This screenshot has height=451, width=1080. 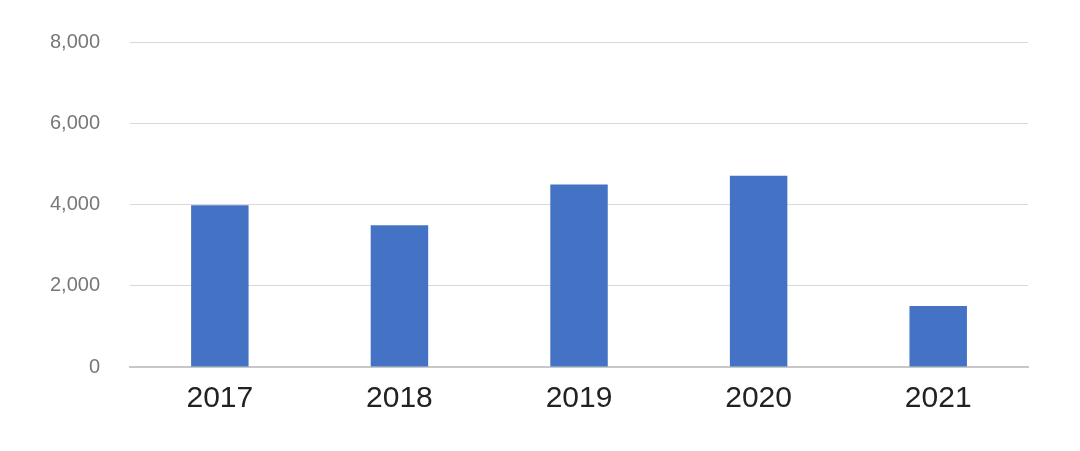 I want to click on x-tick-label: 2019, so click(x=579, y=397).